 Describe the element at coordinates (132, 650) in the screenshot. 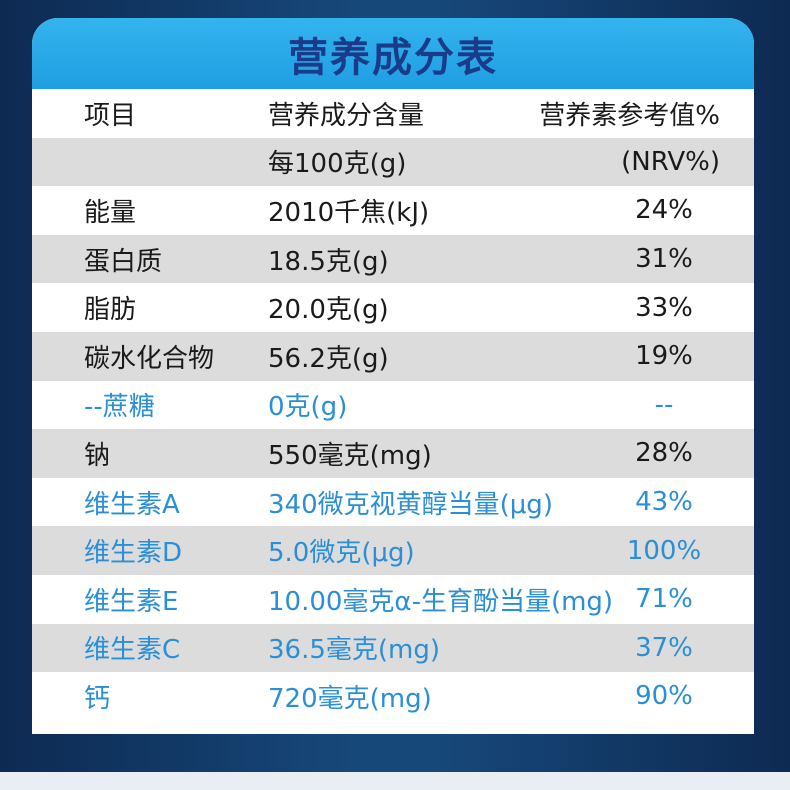

I see `row-item: 维生素C` at that location.